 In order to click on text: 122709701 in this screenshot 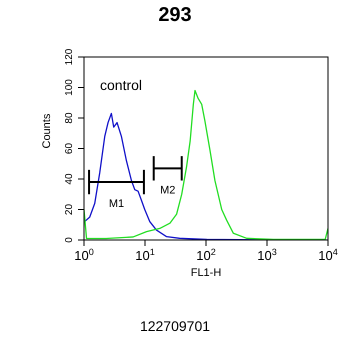, I will do `click(175, 326)`.